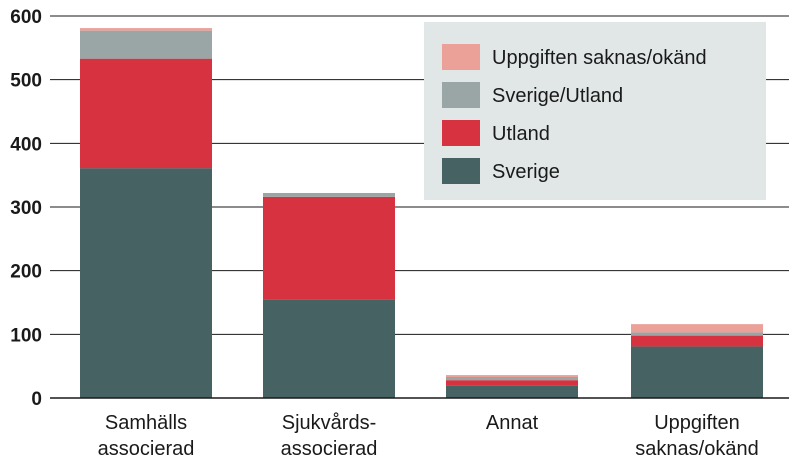 This screenshot has height=467, width=789. Describe the element at coordinates (329, 423) in the screenshot. I see `category-label: Sjukvårds-` at that location.